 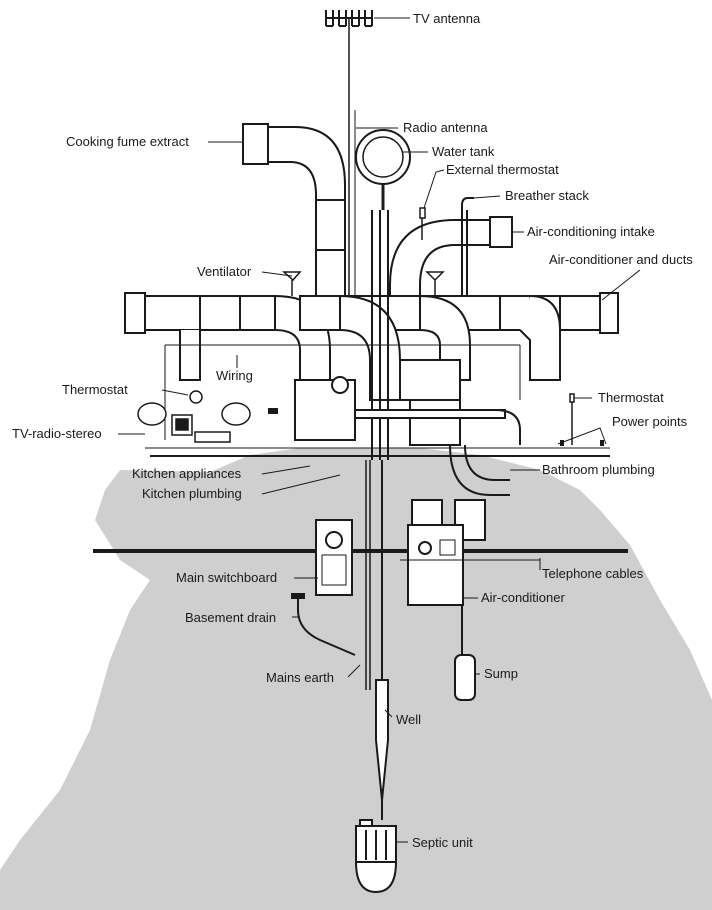 What do you see at coordinates (187, 473) in the screenshot?
I see `label-kitchen-appliances: Kitchen appliances` at bounding box center [187, 473].